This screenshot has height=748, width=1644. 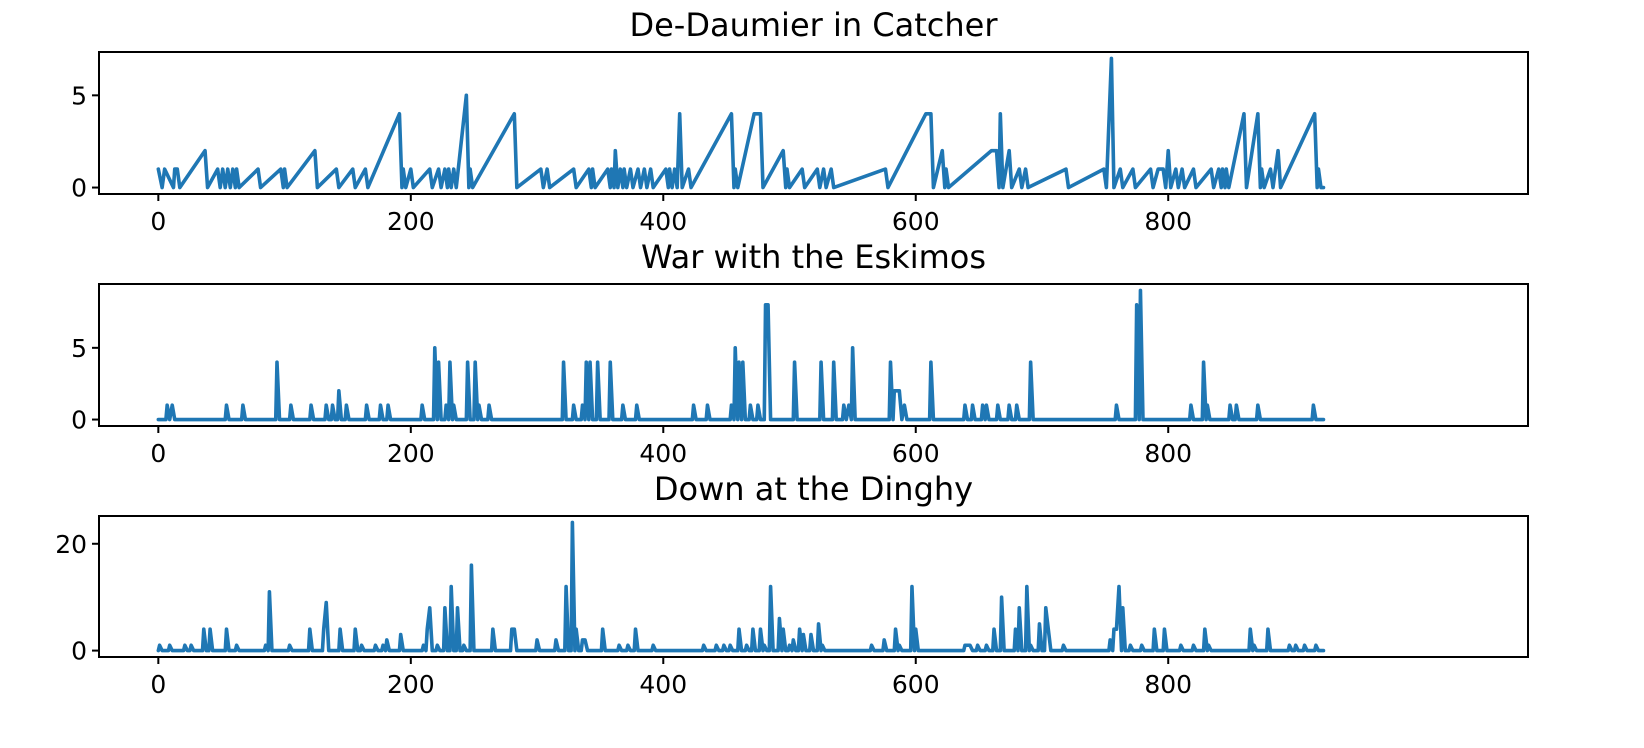 I want to click on panel-title: War with the Eskimos, so click(x=813, y=257).